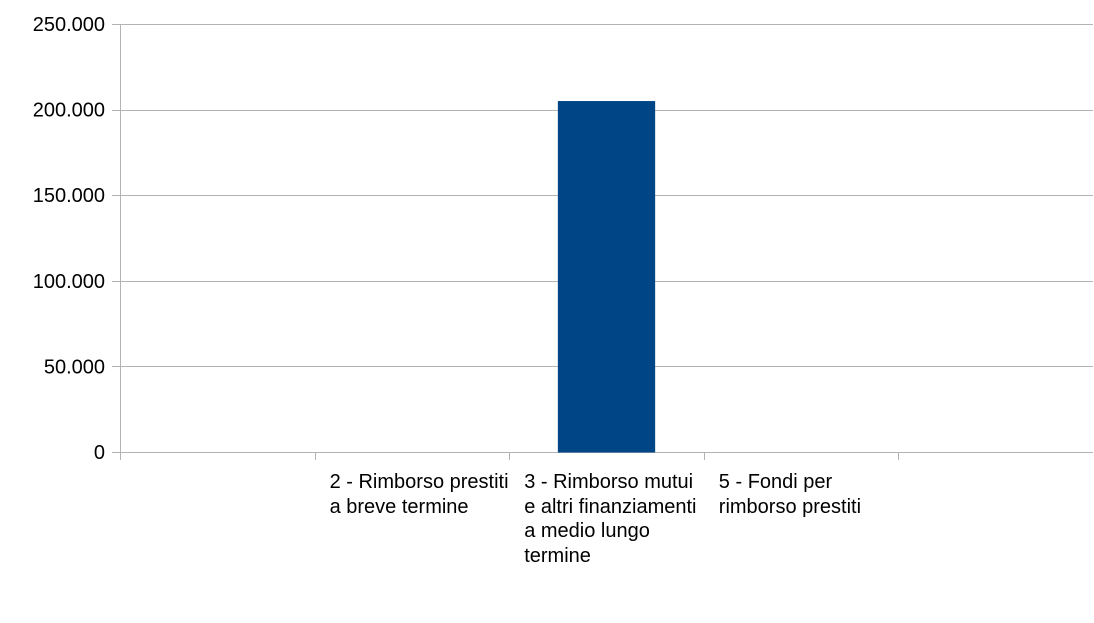 This screenshot has height=623, width=1094. What do you see at coordinates (69, 196) in the screenshot?
I see `y-tick-label: 150.000` at bounding box center [69, 196].